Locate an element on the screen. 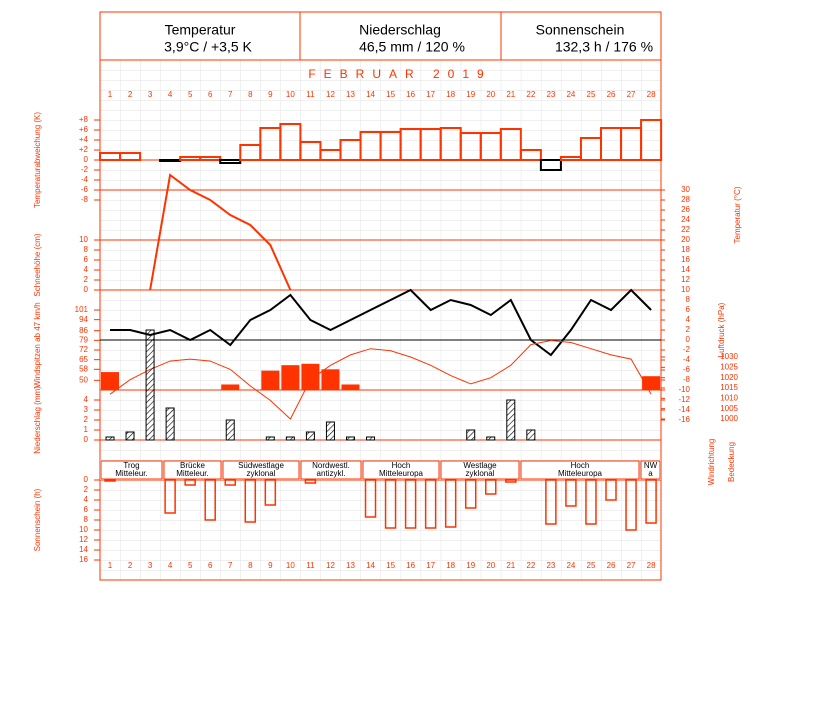 Image resolution: width=827 pixels, height=707 pixels. y2-tick-label: 24 is located at coordinates (685, 219).